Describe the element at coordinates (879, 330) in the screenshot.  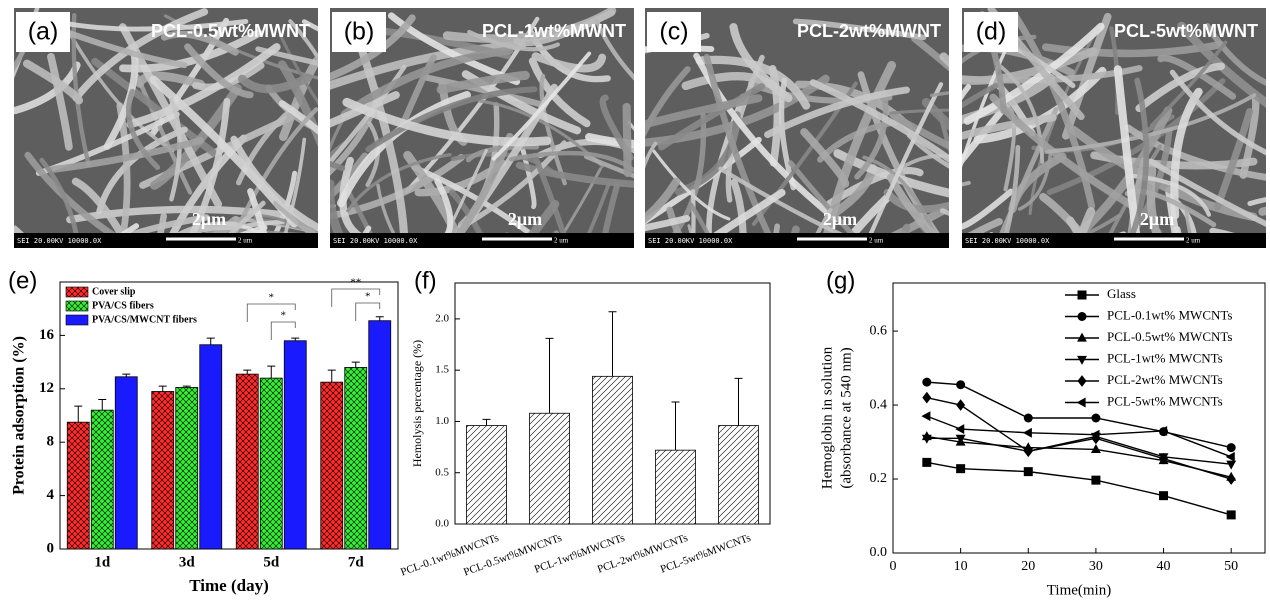
I see `y-tick-label: 0.6` at that location.